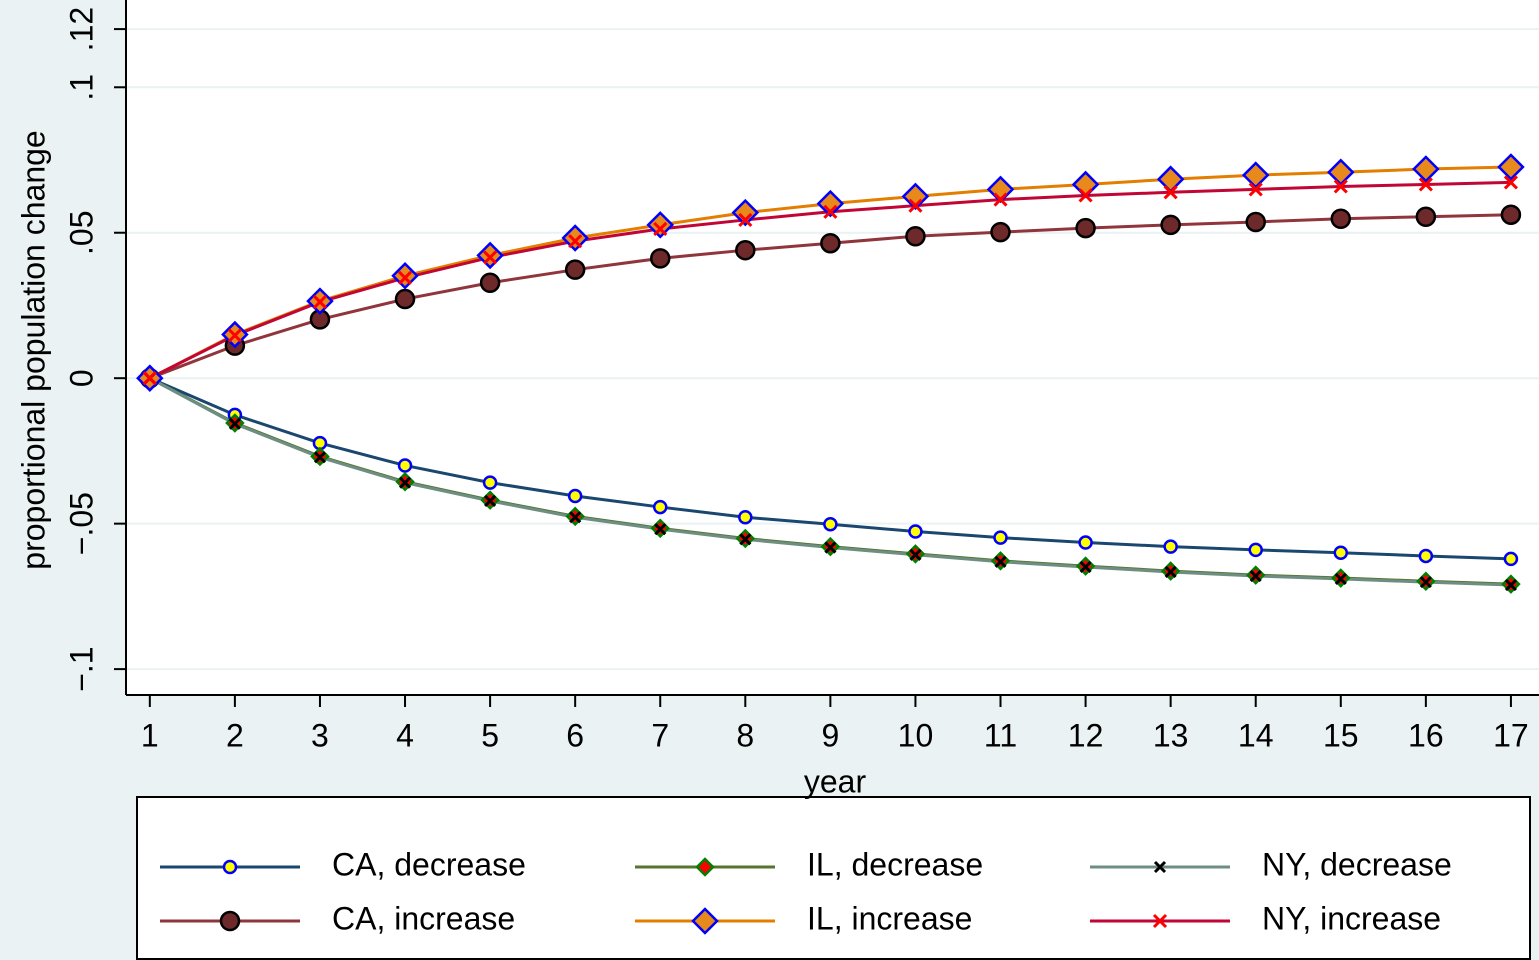 The width and height of the screenshot is (1539, 960). What do you see at coordinates (1171, 735) in the screenshot?
I see `x-tick-label: 13` at bounding box center [1171, 735].